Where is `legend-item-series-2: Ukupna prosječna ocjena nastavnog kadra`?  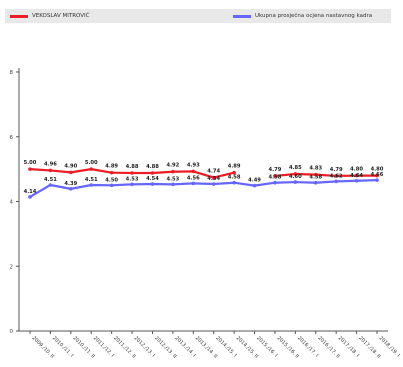 legend-item-series-2: Ukupna prosječna ocjena nastavnog kadra is located at coordinates (302, 16).